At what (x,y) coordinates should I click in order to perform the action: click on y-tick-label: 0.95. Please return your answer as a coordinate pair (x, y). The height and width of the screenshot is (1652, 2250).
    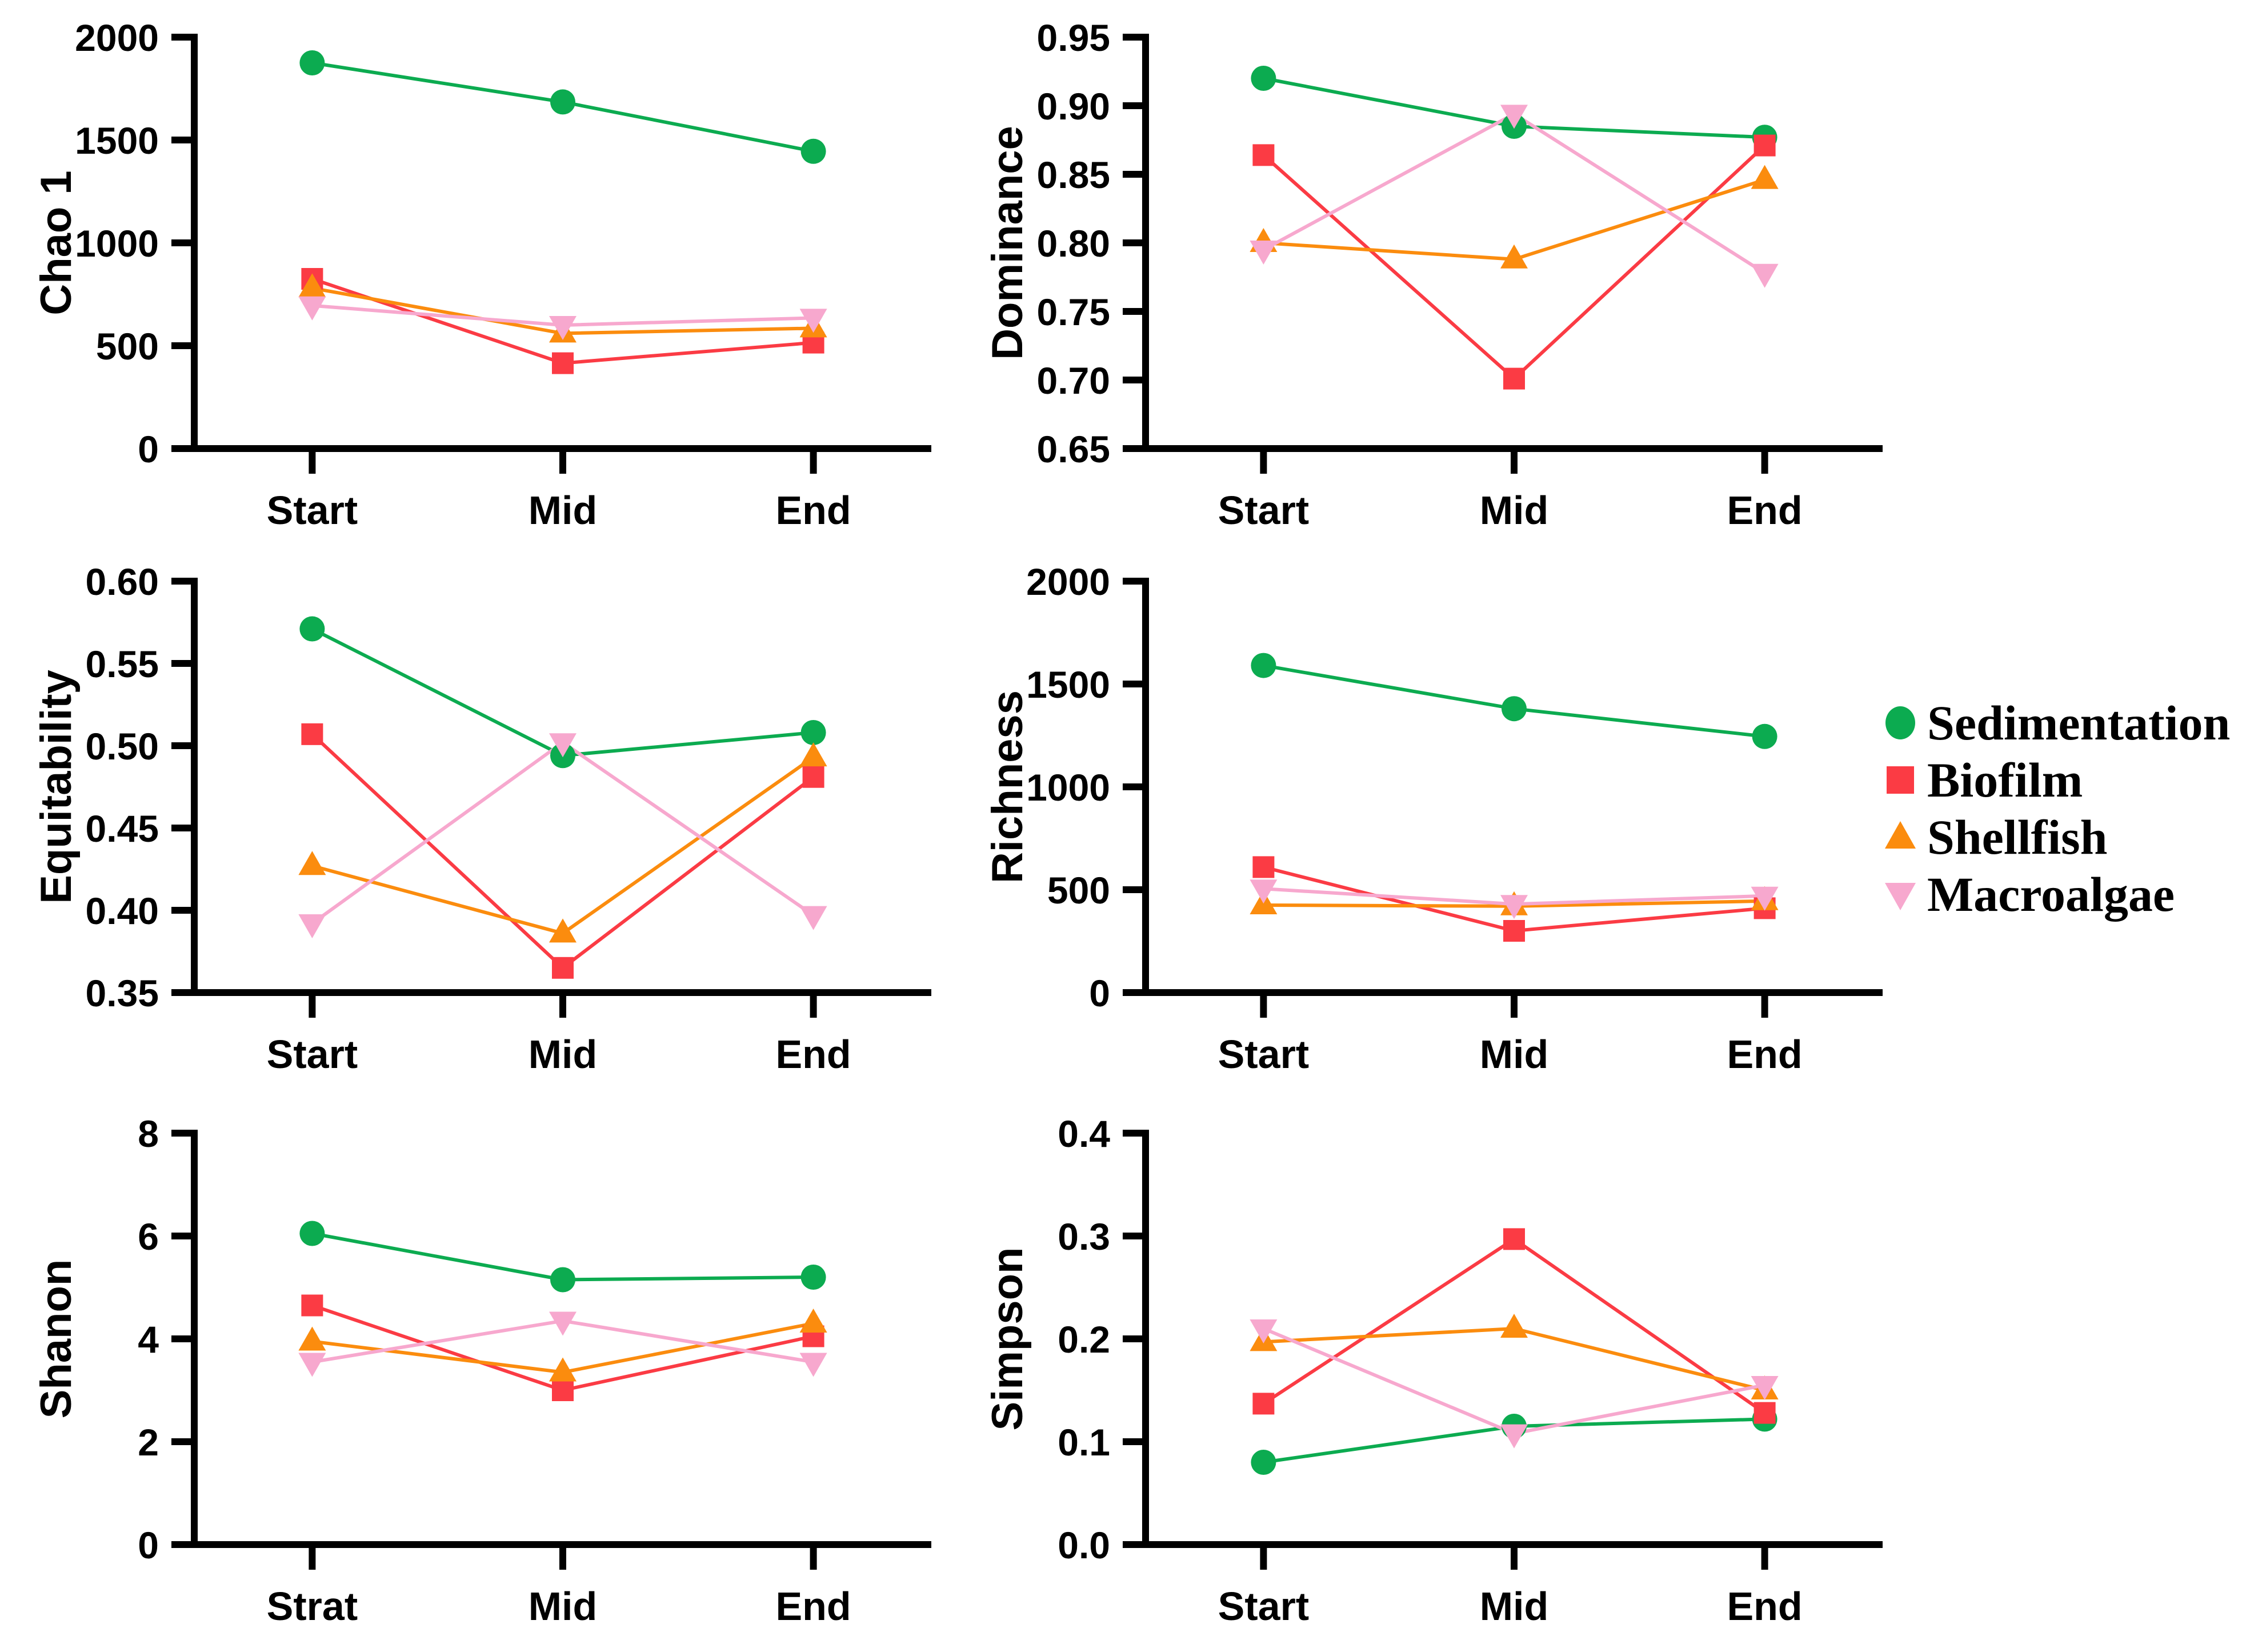
    Looking at the image, I should click on (1073, 38).